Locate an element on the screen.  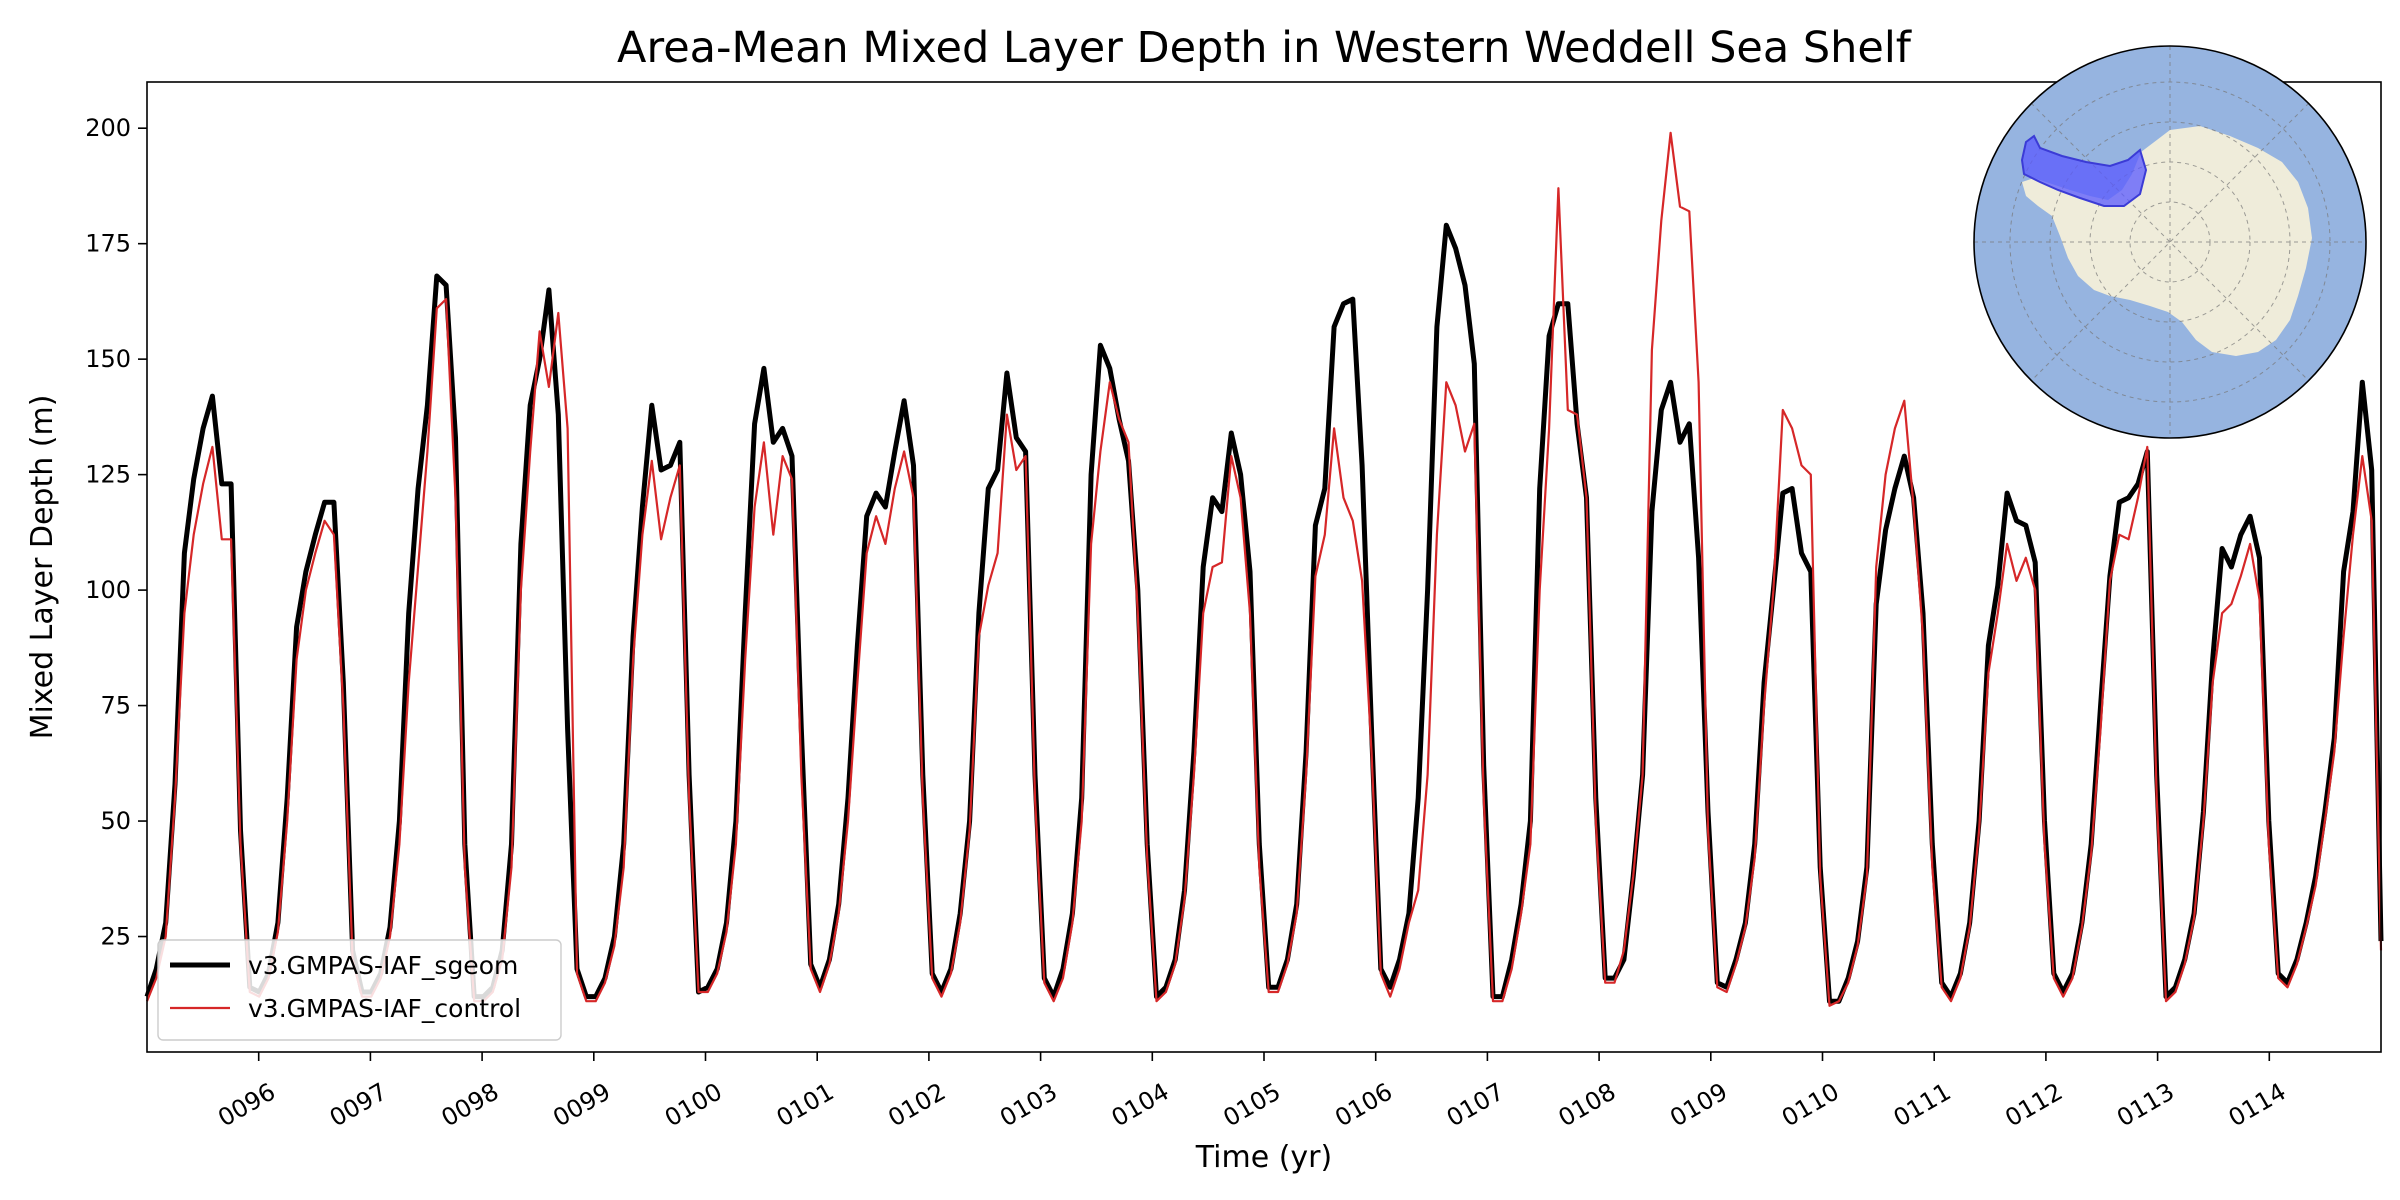
y-tick-label: 100 is located at coordinates (108, 590).